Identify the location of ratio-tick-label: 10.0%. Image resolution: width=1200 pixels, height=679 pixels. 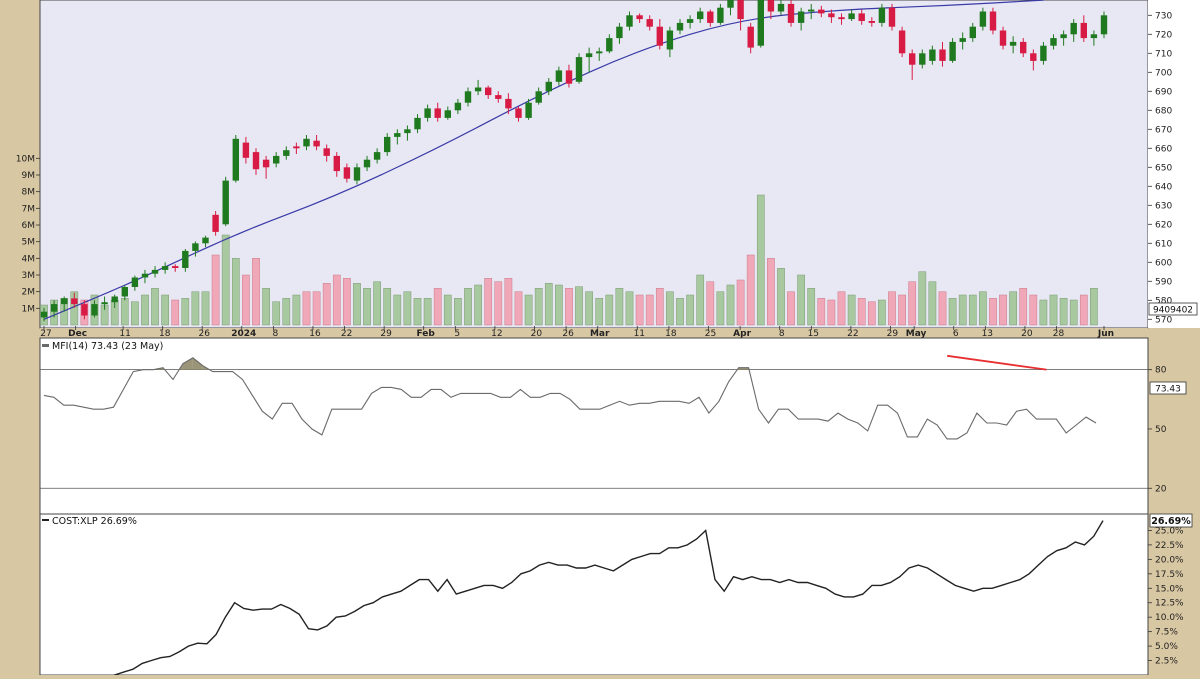
(1169, 618).